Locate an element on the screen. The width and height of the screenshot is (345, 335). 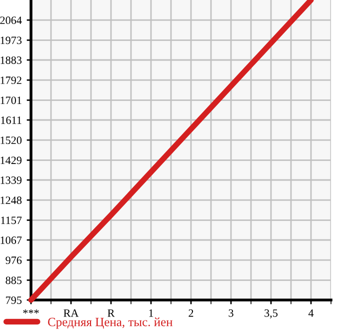
x-tick-label: 3 is located at coordinates (231, 313).